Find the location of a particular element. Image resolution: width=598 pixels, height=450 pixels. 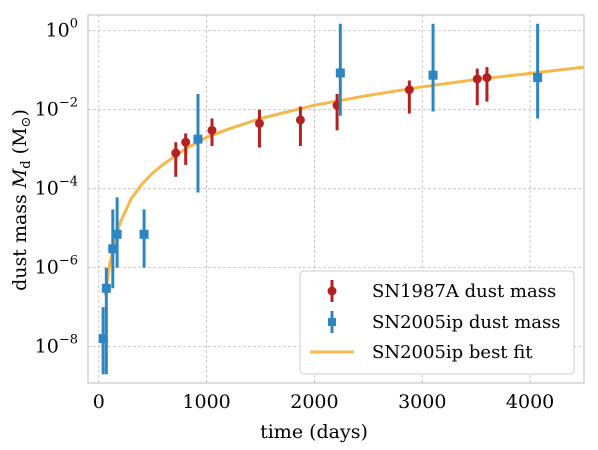

y-label-prefix: dust mass is located at coordinates (20, 239).